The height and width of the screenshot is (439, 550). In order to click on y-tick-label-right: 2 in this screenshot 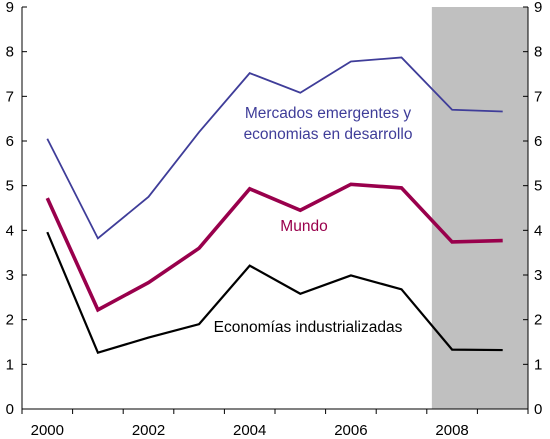, I will do `click(538, 320)`.